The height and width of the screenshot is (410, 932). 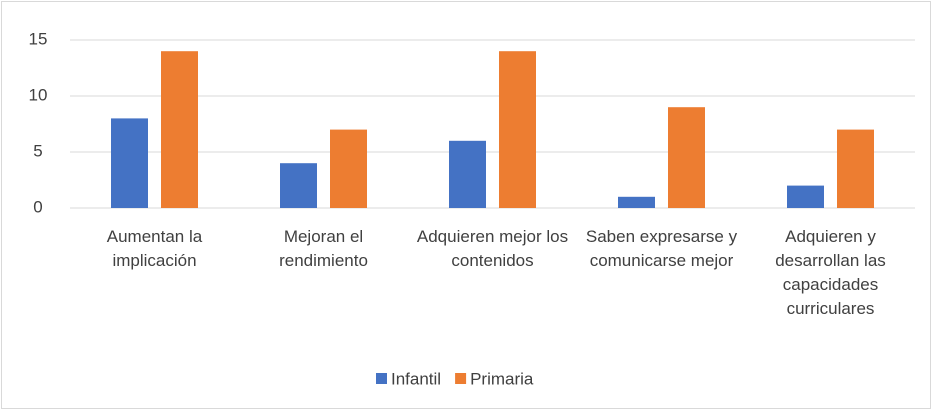 I want to click on x-tick-label: Aumentan la implicación, so click(x=154, y=248).